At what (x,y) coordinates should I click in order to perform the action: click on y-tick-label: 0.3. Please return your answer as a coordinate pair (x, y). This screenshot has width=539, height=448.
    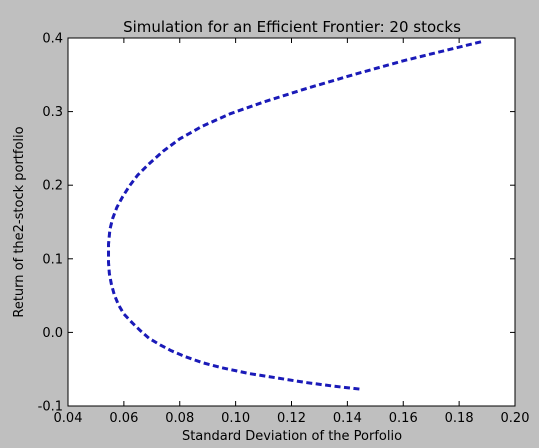
    Looking at the image, I should click on (52, 112).